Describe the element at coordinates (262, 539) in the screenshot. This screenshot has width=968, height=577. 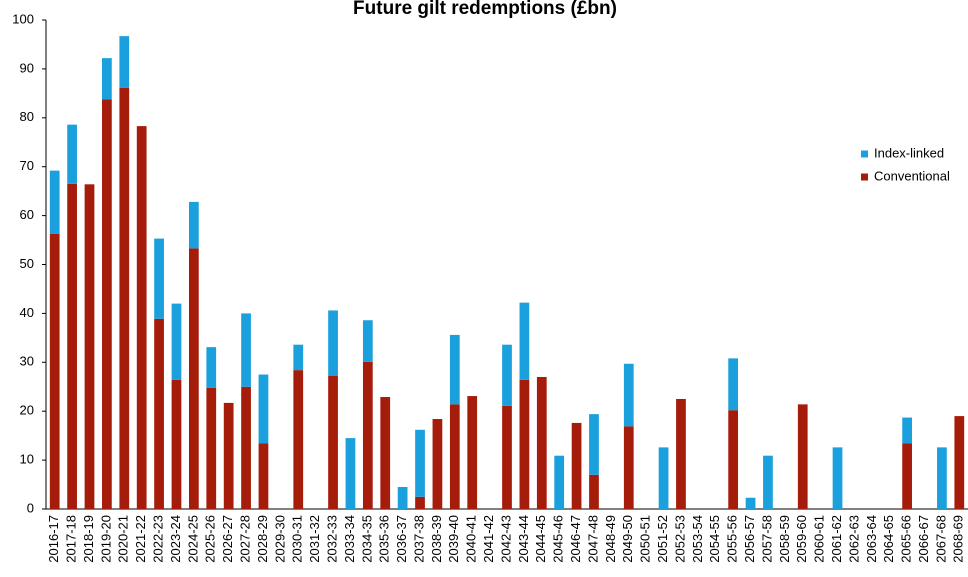
I see `x-tick-label: 2028-29` at that location.